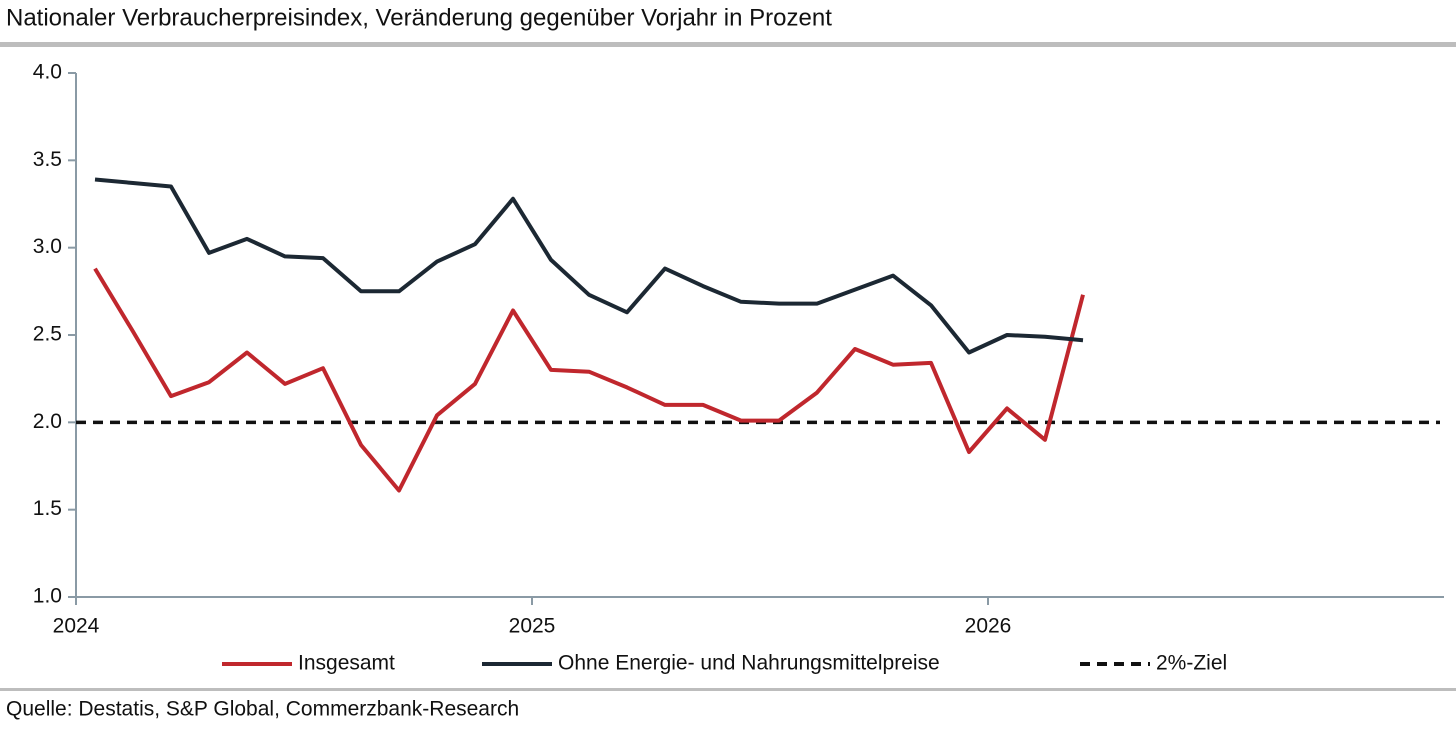 This screenshot has height=733, width=1456. What do you see at coordinates (47, 159) in the screenshot?
I see `y-tick-label: 3.5` at bounding box center [47, 159].